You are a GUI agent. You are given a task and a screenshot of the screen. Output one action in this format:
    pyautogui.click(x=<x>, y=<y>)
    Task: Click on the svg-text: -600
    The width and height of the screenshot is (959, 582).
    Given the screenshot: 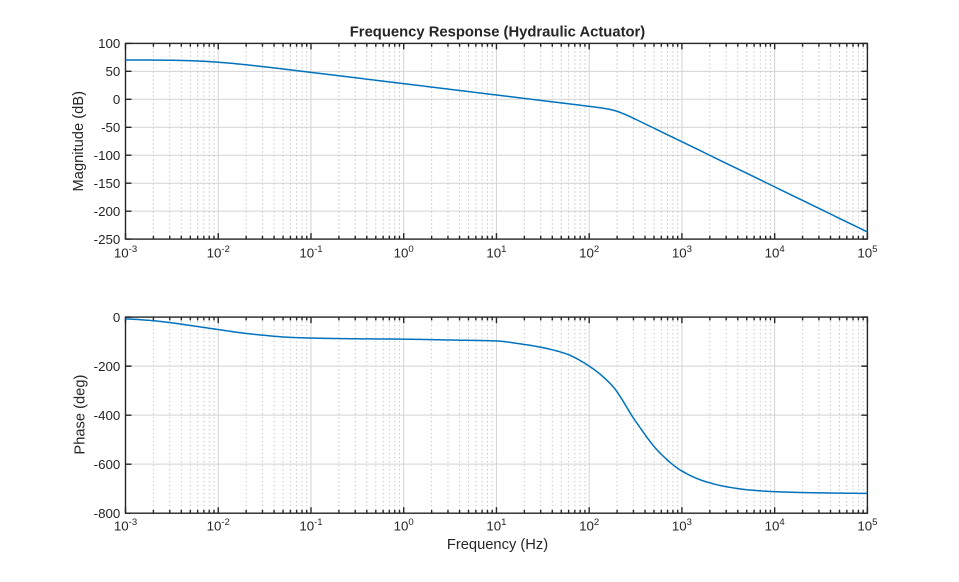 What is the action you would take?
    pyautogui.click(x=107, y=464)
    